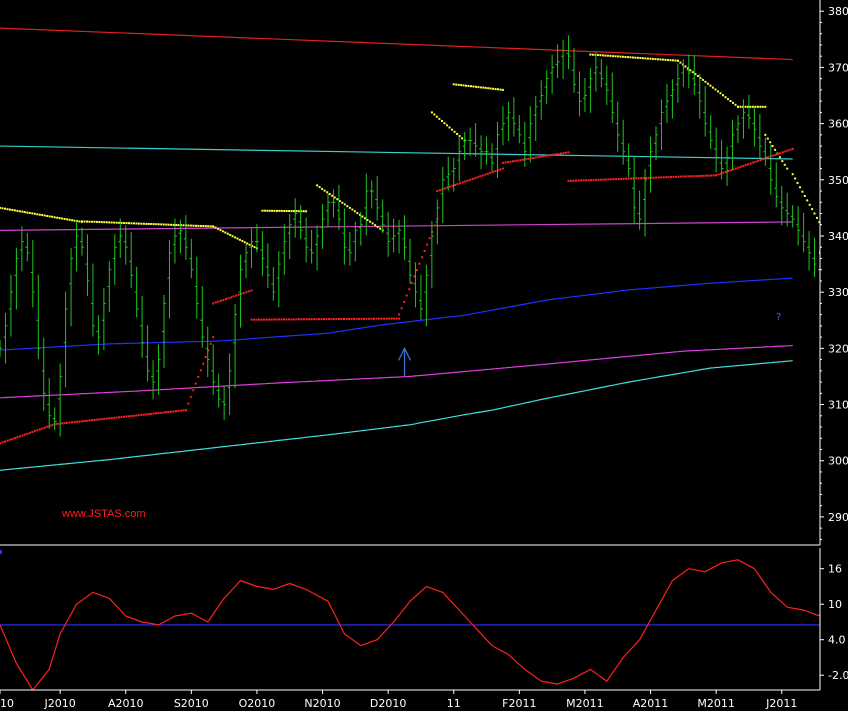 Image resolution: width=848 pixels, height=711 pixels. Describe the element at coordinates (519, 703) in the screenshot. I see `x-tick-label: F2011` at that location.